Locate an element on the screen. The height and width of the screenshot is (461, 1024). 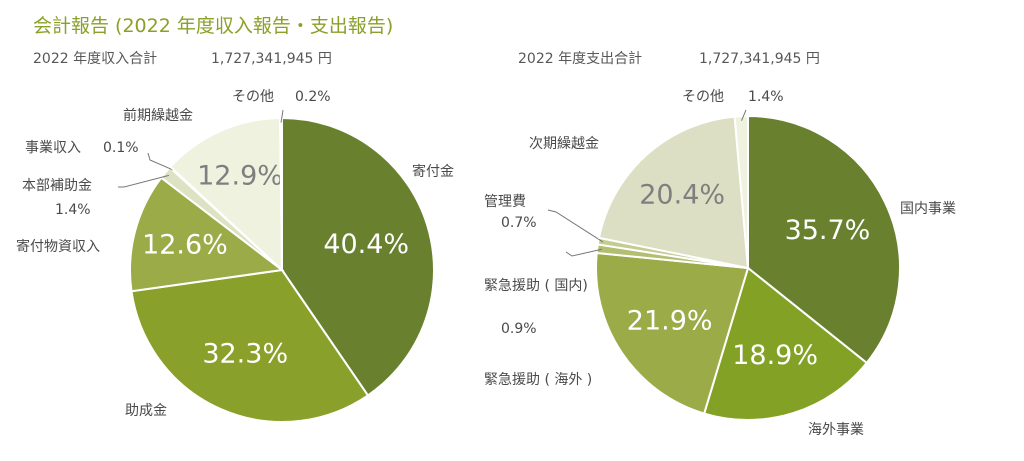
income-slice-pct-5: 12.9% is located at coordinates (240, 176).